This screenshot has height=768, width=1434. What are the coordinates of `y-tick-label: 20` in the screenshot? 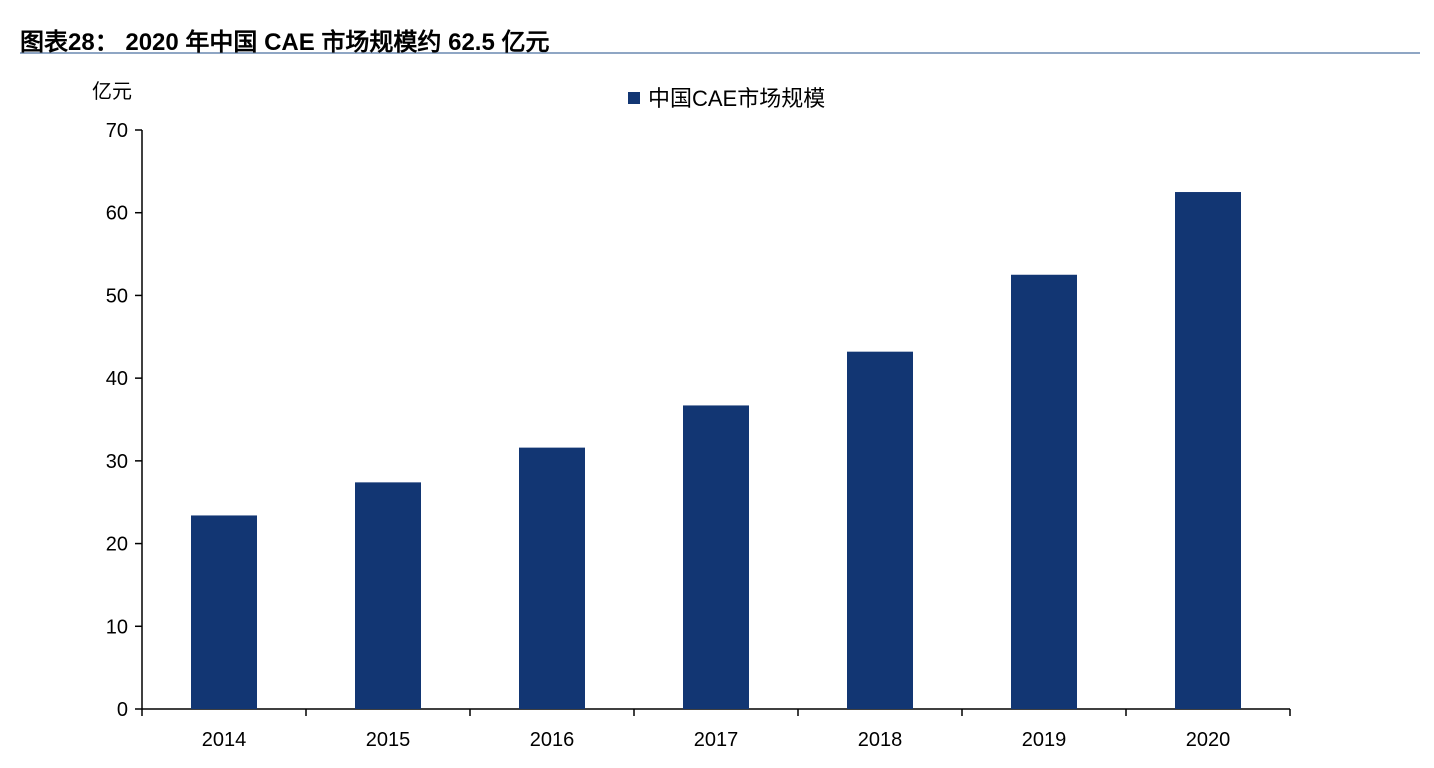 It's located at (117, 545).